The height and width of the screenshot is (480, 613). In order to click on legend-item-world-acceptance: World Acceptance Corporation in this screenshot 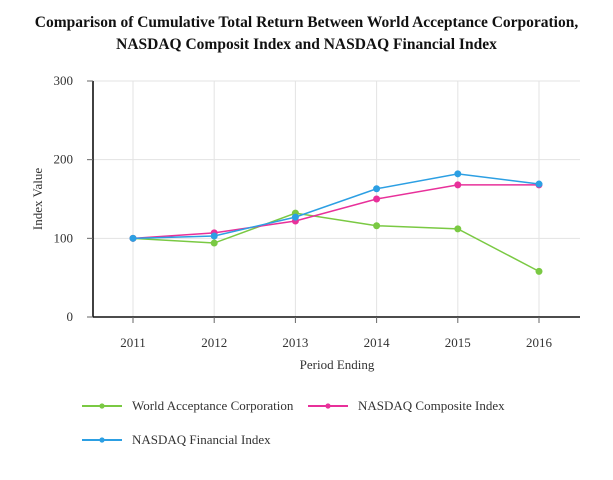, I will do `click(187, 406)`.